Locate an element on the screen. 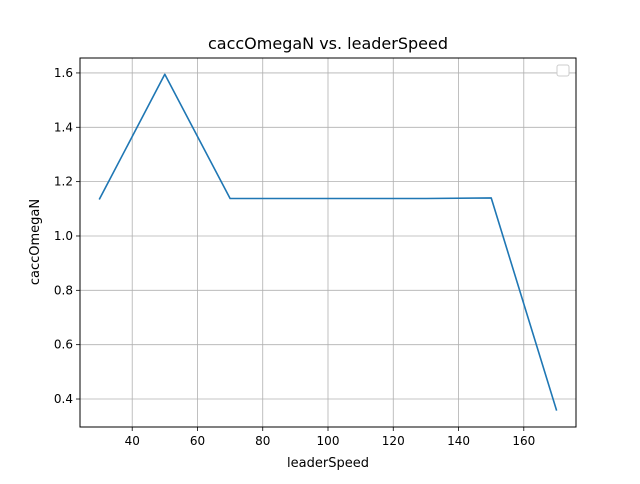  y-tick-label: 1.2 is located at coordinates (63, 182).